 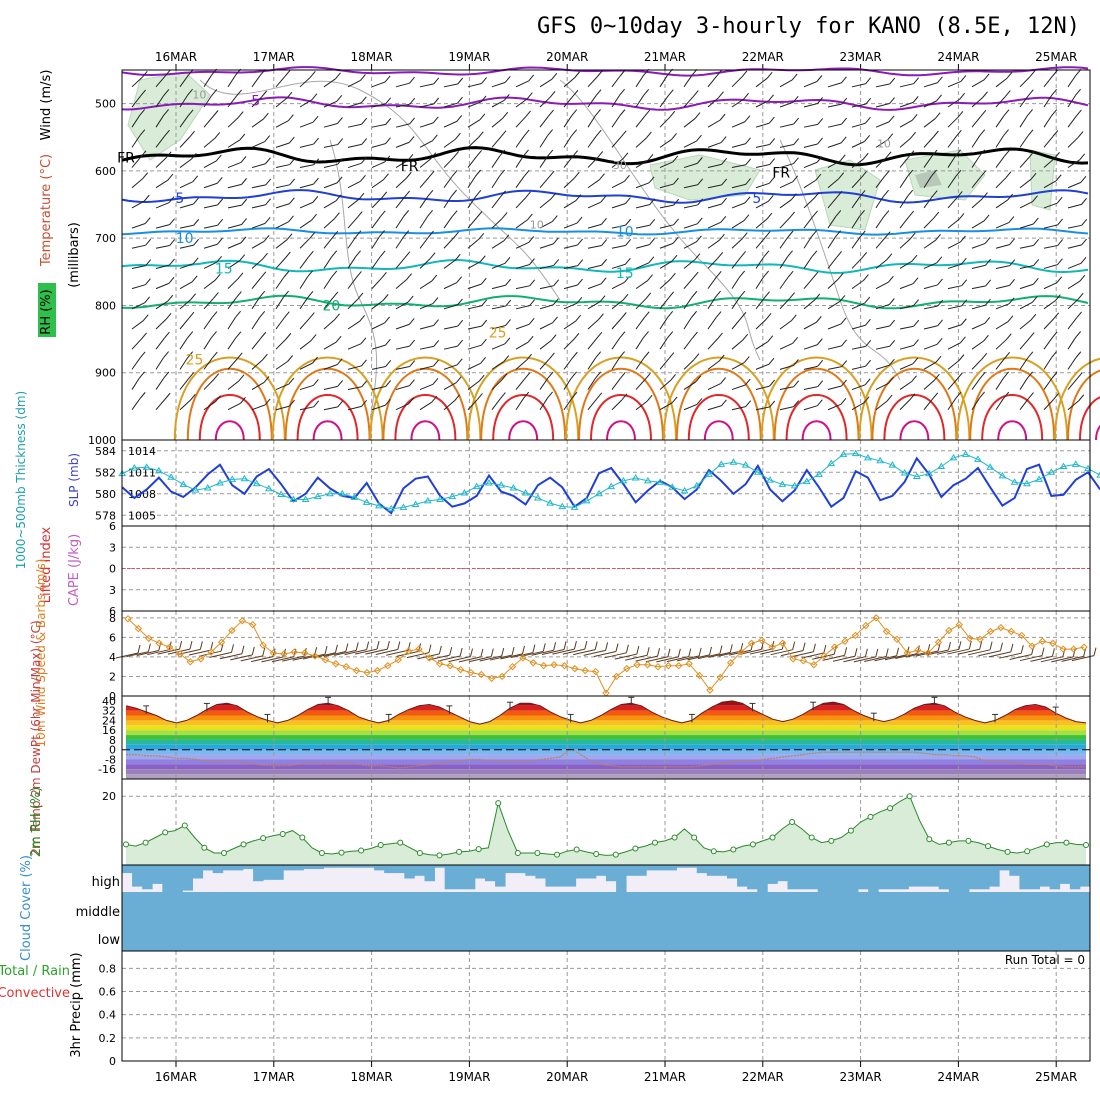 What do you see at coordinates (1045, 960) in the screenshot?
I see `run-total-label: Run Total = 0` at bounding box center [1045, 960].